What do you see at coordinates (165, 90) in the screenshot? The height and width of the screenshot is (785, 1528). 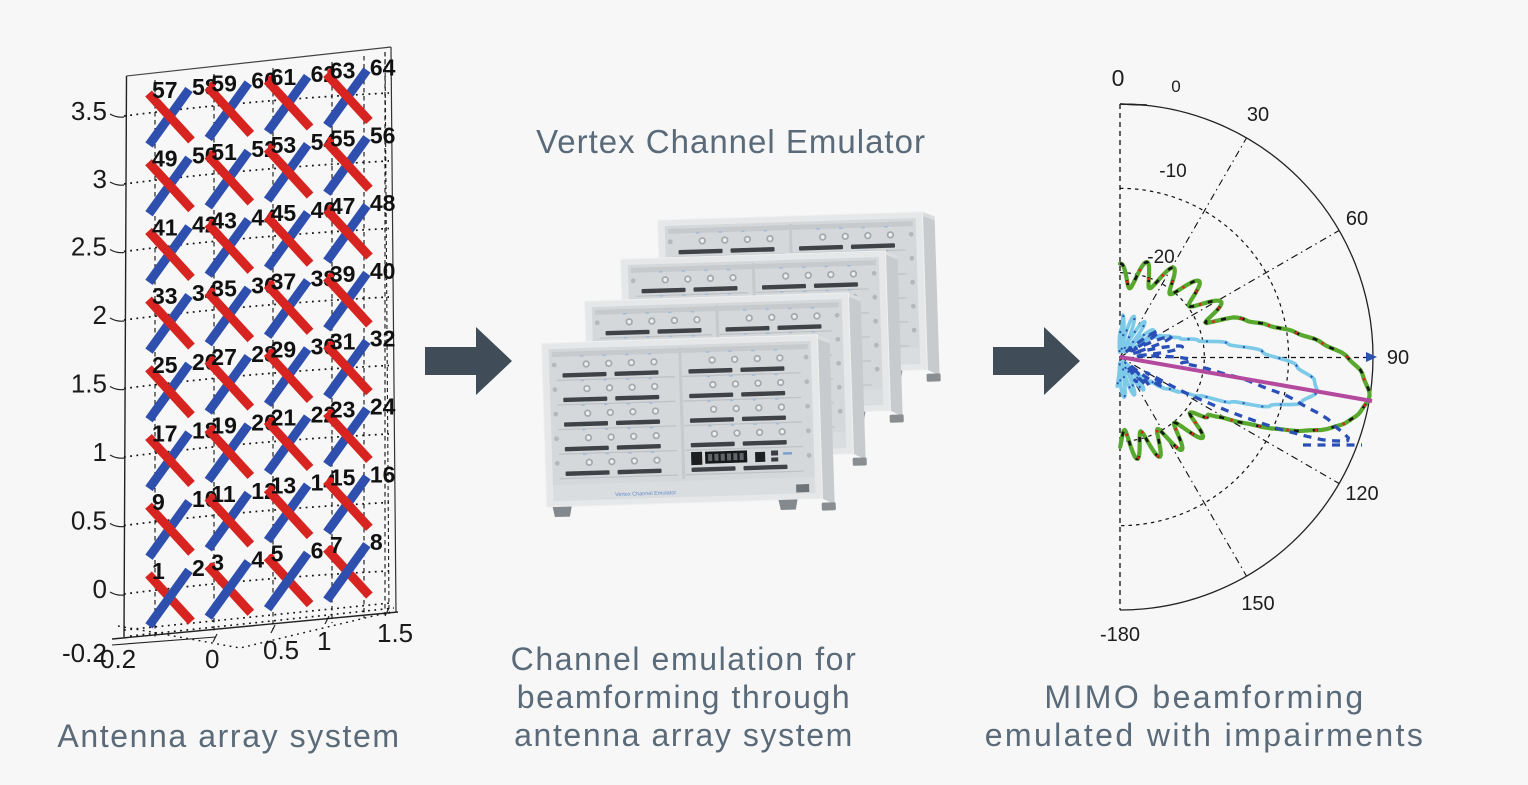 I see `svg-text: 57` at bounding box center [165, 90].